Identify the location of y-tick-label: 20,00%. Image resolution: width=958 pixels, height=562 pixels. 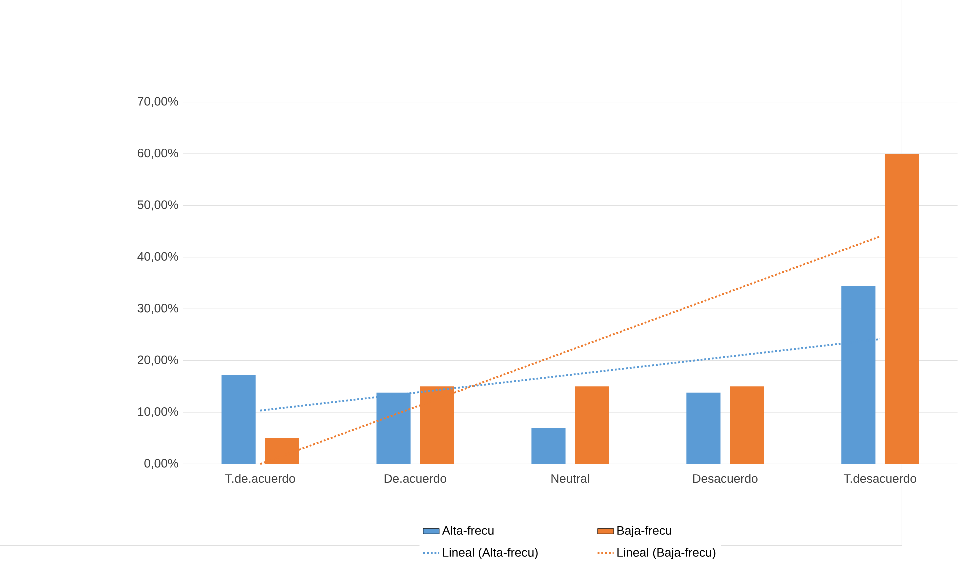
(158, 361).